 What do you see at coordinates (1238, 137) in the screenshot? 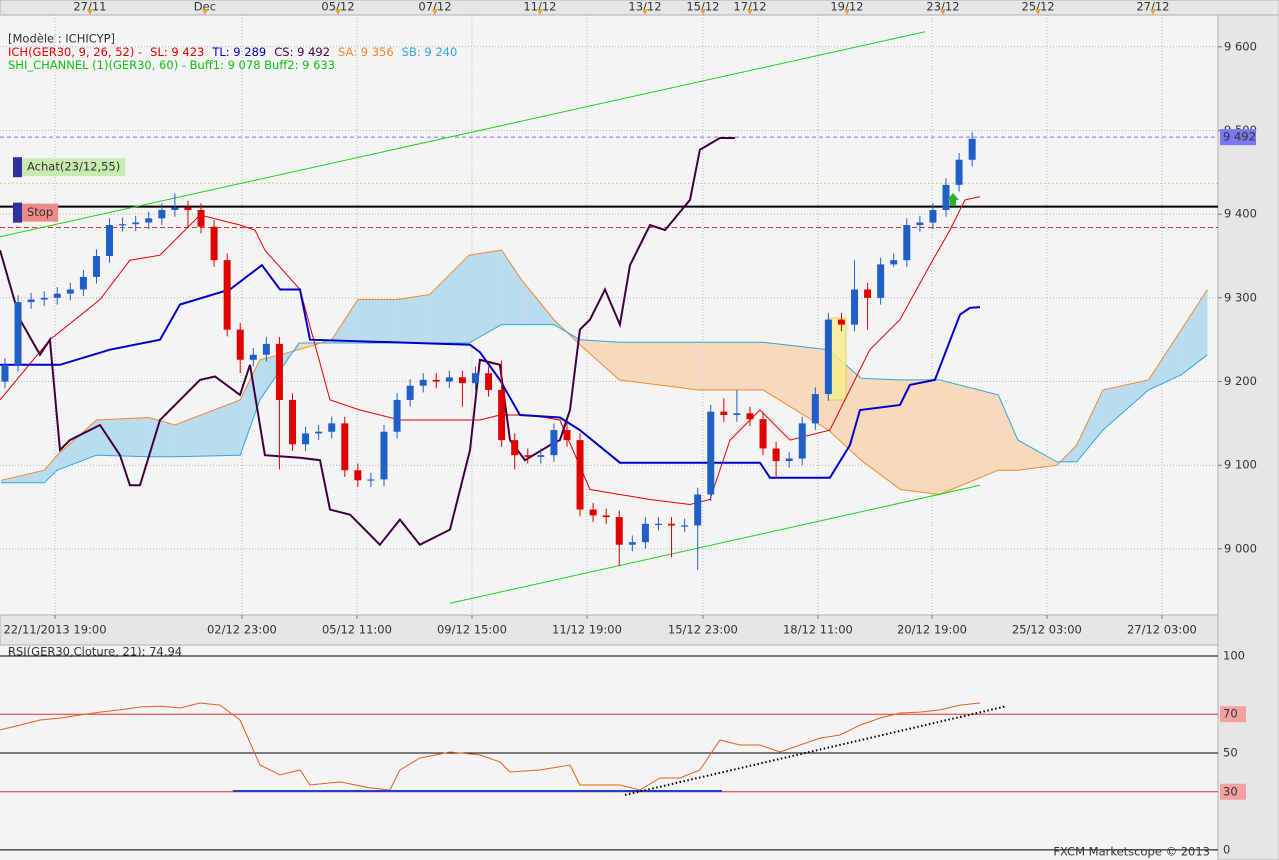
I see `last-price-box` at bounding box center [1238, 137].